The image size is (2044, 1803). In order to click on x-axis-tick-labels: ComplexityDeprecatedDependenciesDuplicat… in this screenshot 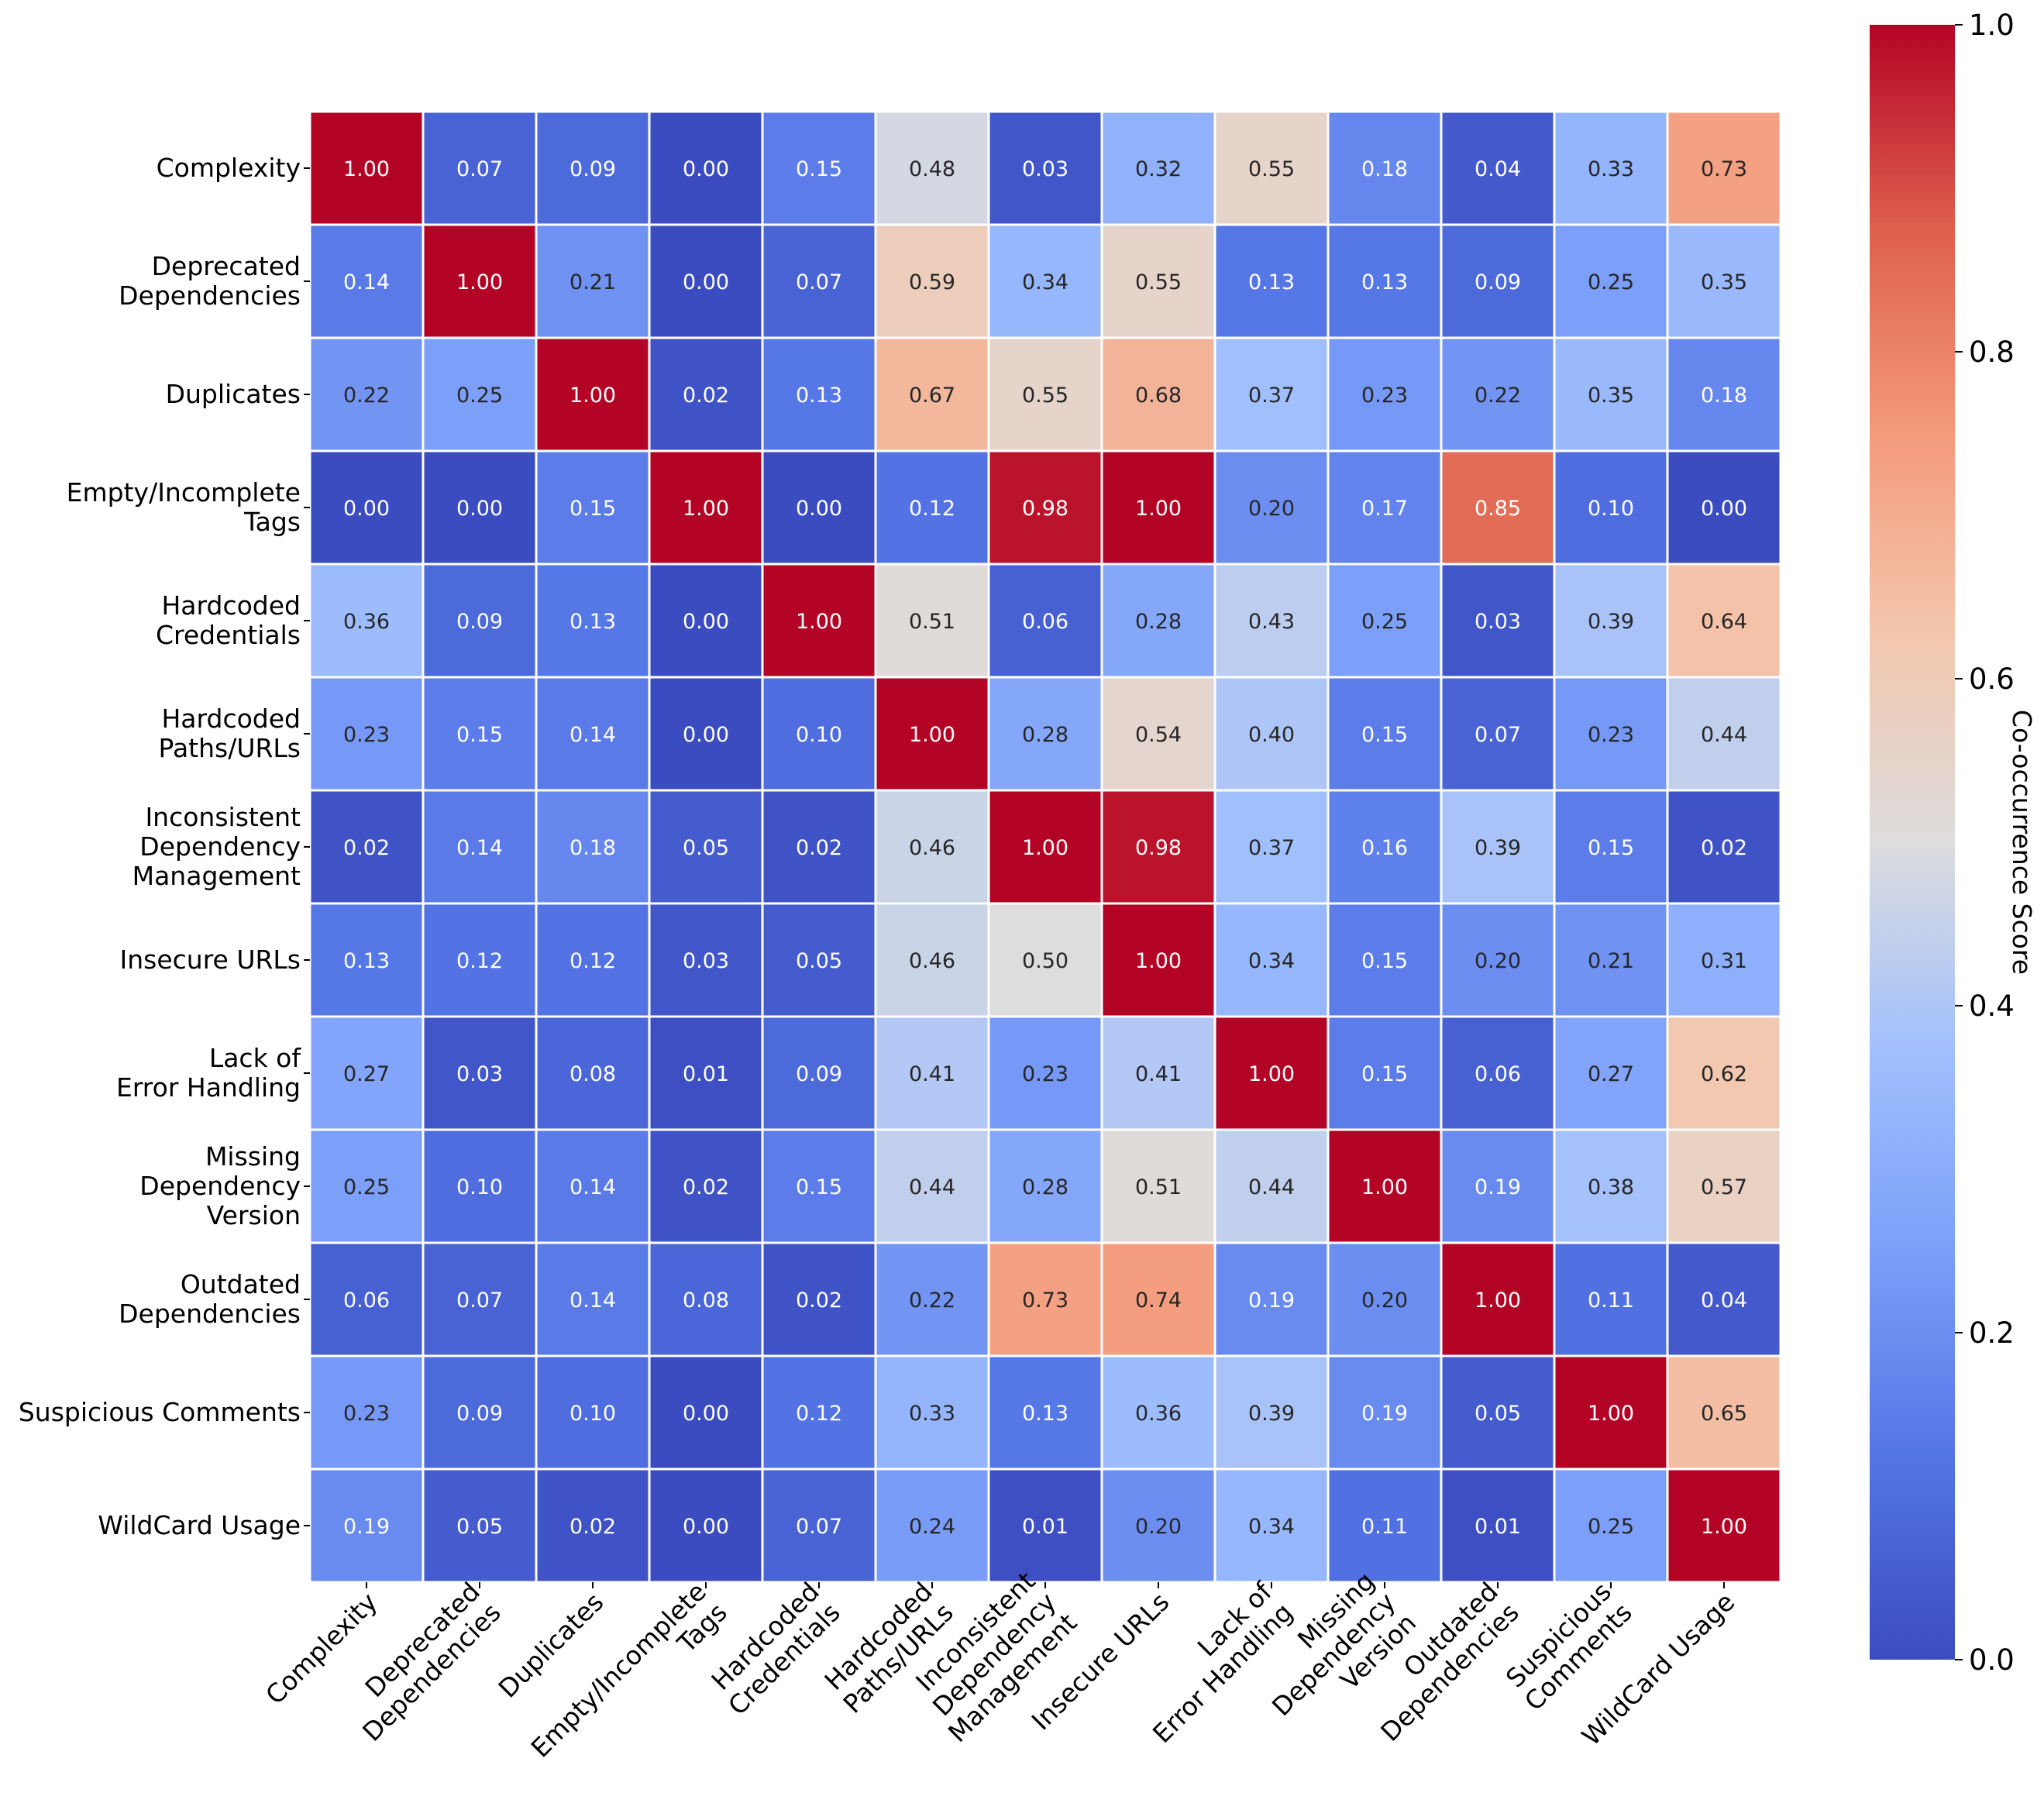, I will do `click(1000, 1664)`.